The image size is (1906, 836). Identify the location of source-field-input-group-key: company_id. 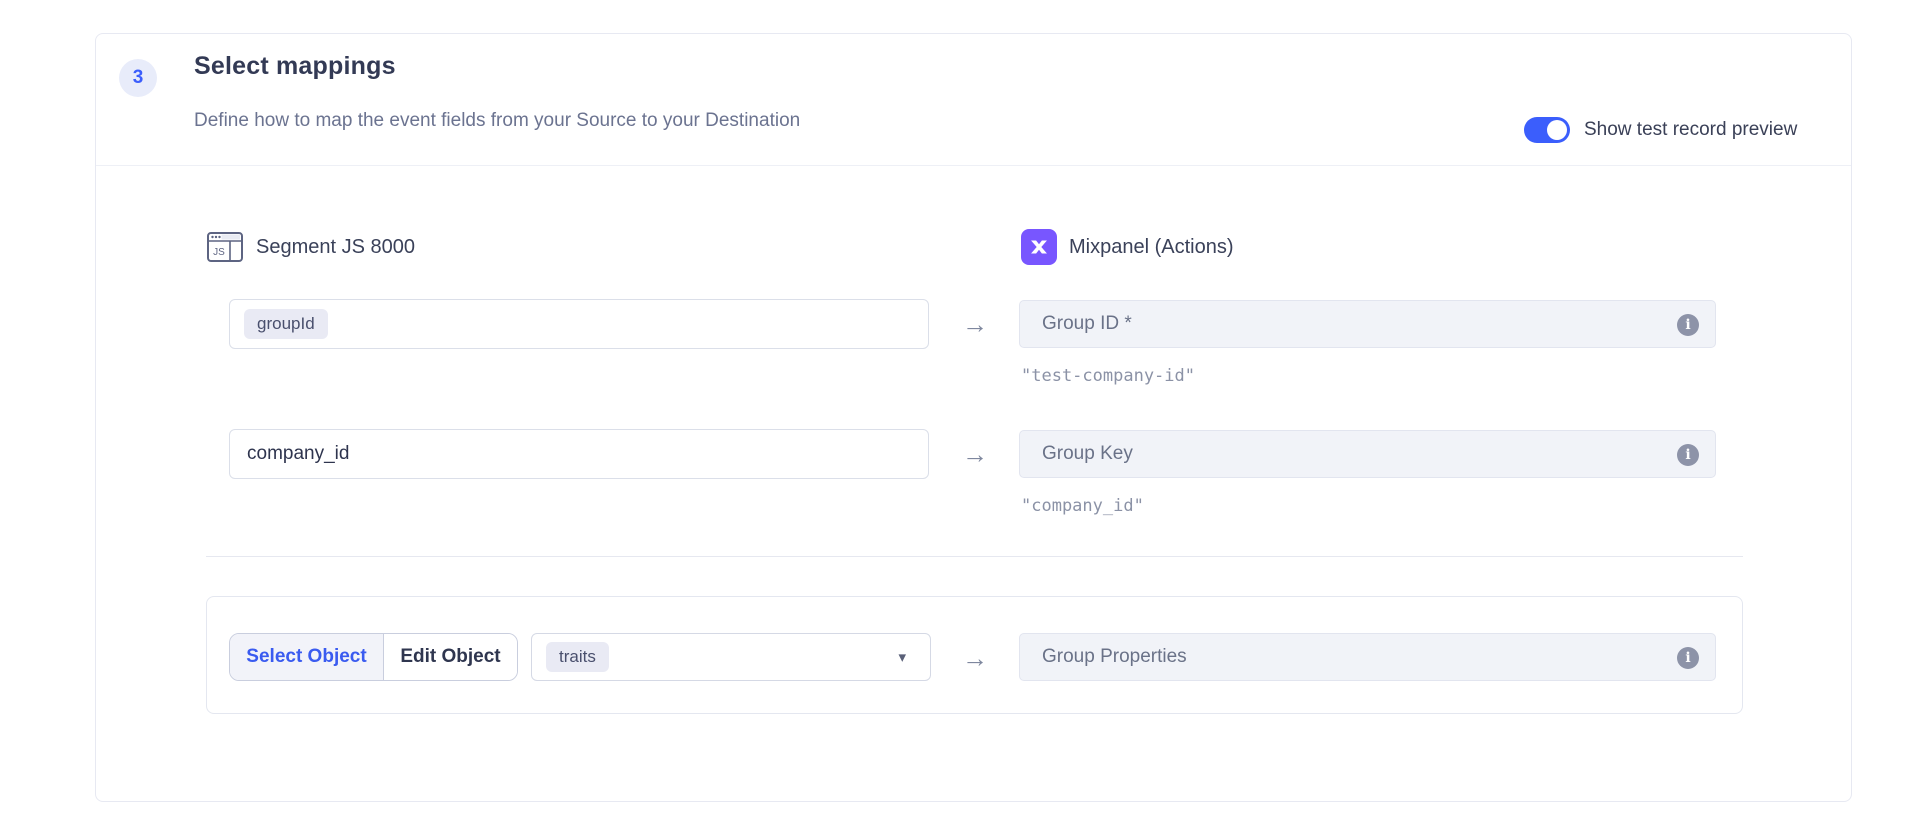
(579, 454).